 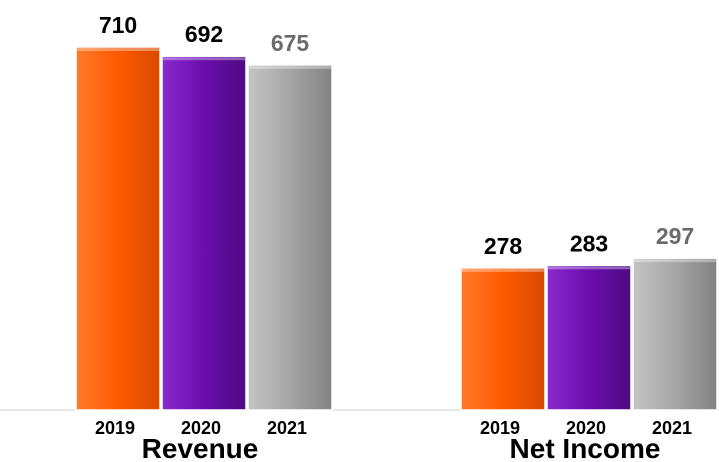 I want to click on tick-label-revenue-2020: 2020, so click(x=201, y=428).